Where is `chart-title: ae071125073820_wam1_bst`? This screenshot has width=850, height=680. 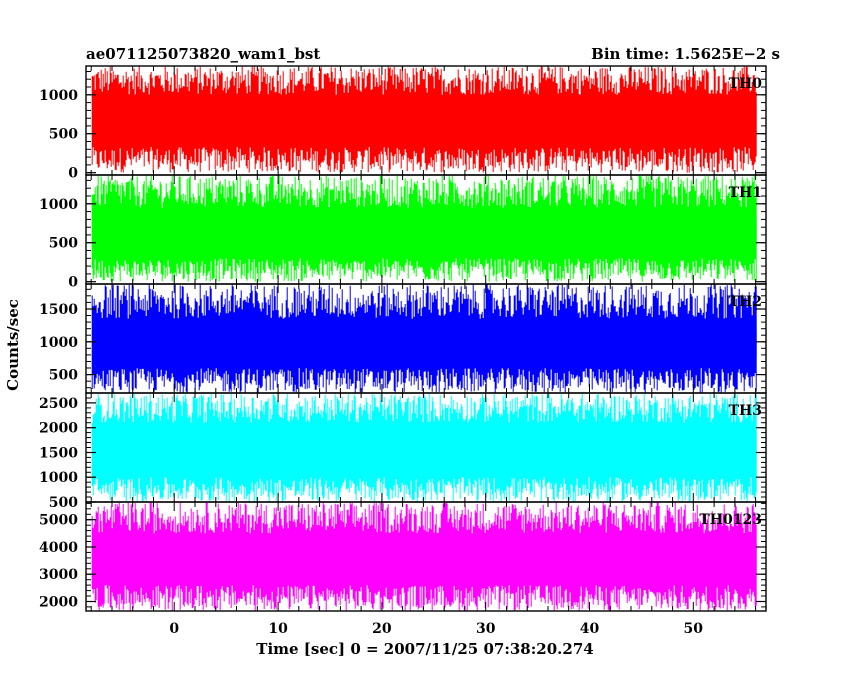
chart-title: ae071125073820_wam1_bst is located at coordinates (203, 54).